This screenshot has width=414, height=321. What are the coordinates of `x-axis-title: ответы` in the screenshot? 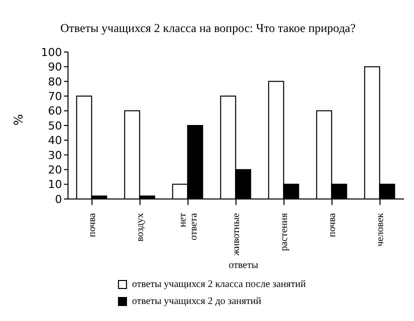 It's located at (244, 265).